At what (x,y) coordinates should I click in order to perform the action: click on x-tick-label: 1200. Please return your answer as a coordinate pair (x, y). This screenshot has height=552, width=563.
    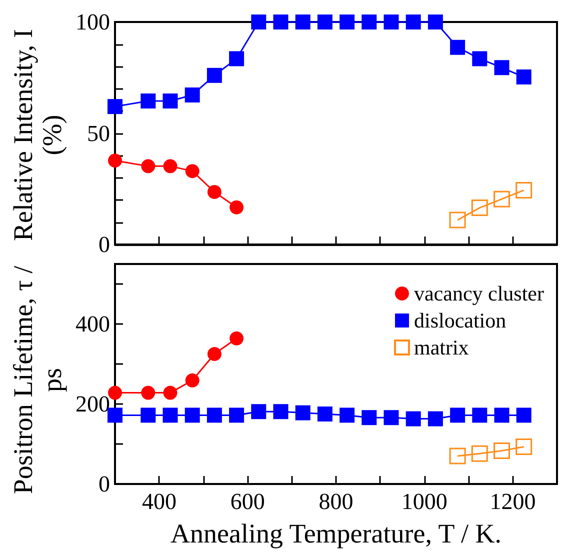
    Looking at the image, I should click on (513, 501).